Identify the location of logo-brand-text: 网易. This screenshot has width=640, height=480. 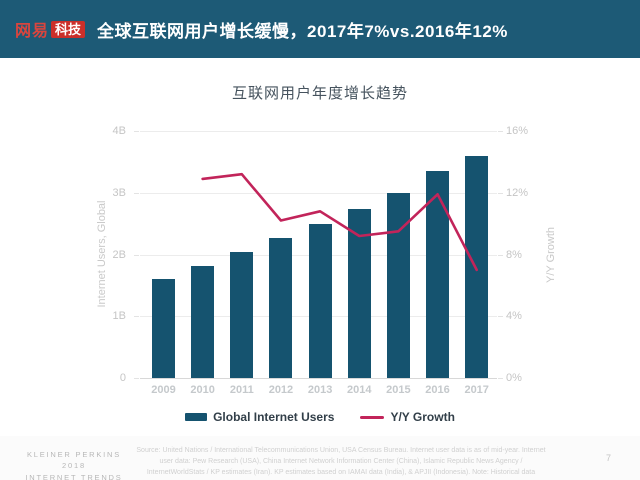
(32, 31).